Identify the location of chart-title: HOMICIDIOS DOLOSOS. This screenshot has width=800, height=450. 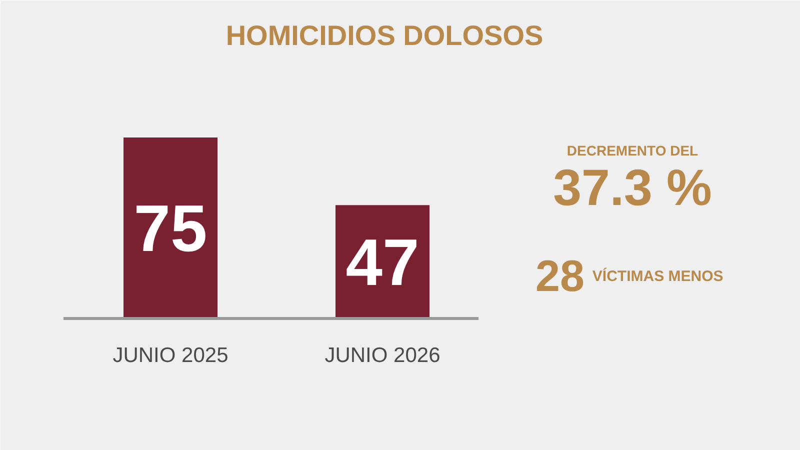
(385, 35).